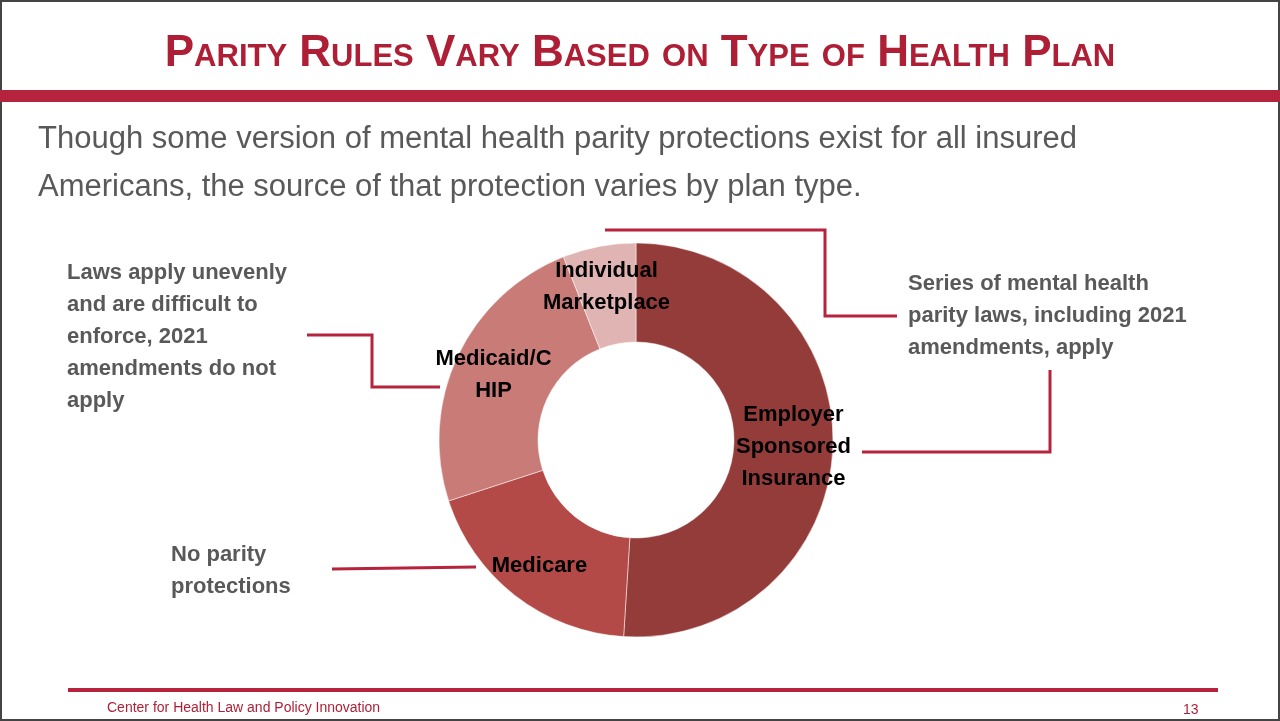  I want to click on text: Series of mental health parity laws, including 2021 amendments, apply, so click(1047, 314).